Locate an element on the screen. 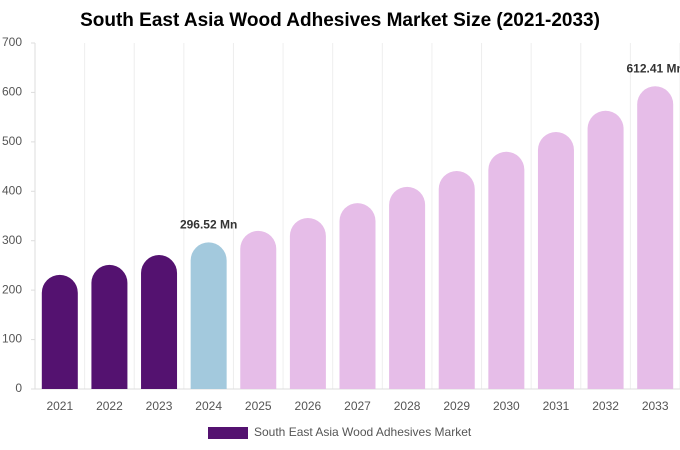  x-tick-label: 2029 is located at coordinates (456, 406).